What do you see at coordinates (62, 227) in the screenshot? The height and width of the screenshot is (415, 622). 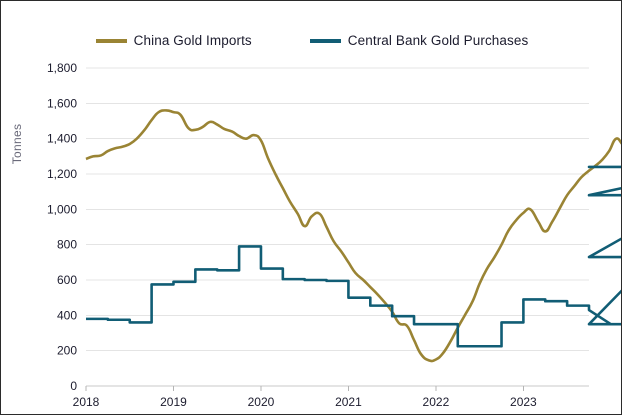 I see `y-axis-tick-labels: 0 200 400 600 800 1,000 1,200 1,400 1,600 1,800` at bounding box center [62, 227].